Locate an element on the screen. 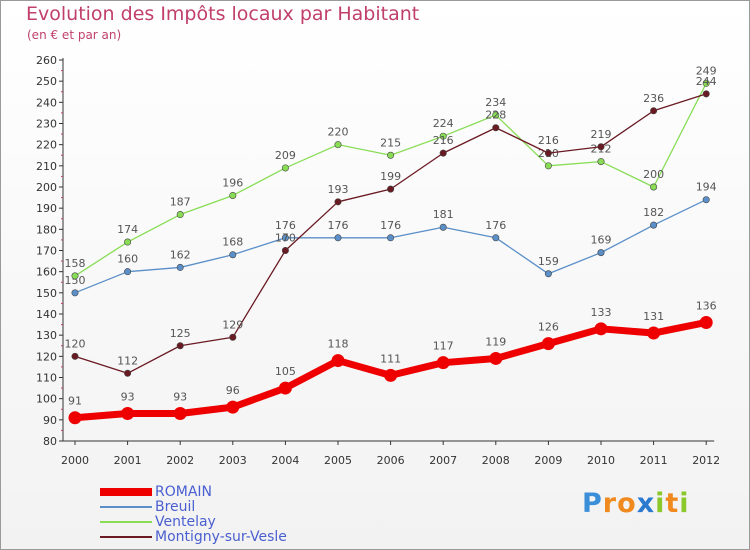 The height and width of the screenshot is (550, 750). data-label: 105 is located at coordinates (285, 371).